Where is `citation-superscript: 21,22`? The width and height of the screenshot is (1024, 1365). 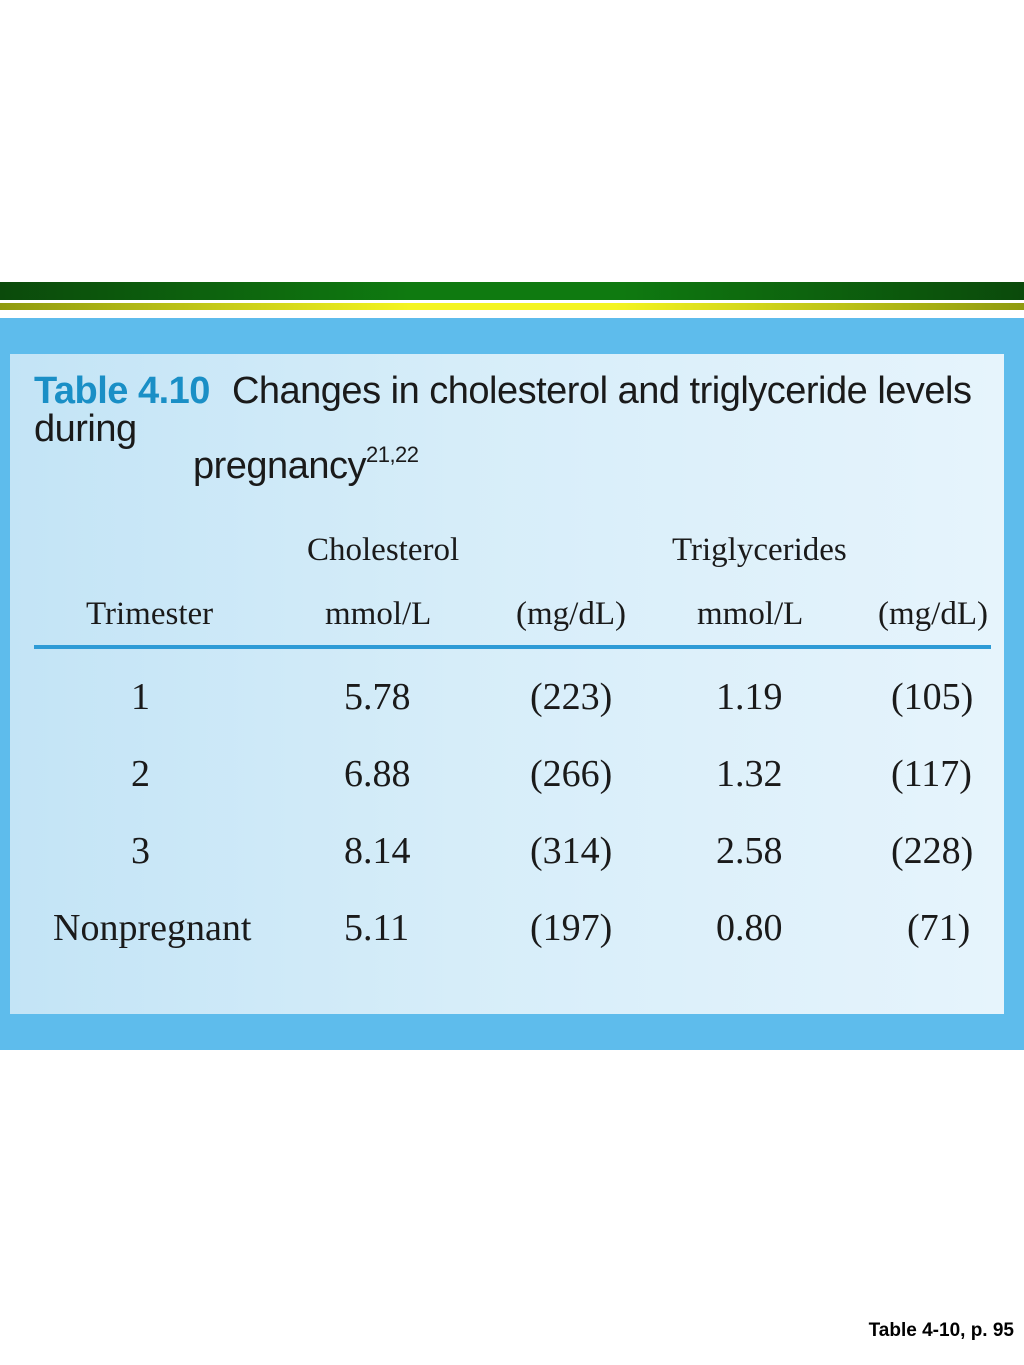 citation-superscript: 21,22 is located at coordinates (392, 454).